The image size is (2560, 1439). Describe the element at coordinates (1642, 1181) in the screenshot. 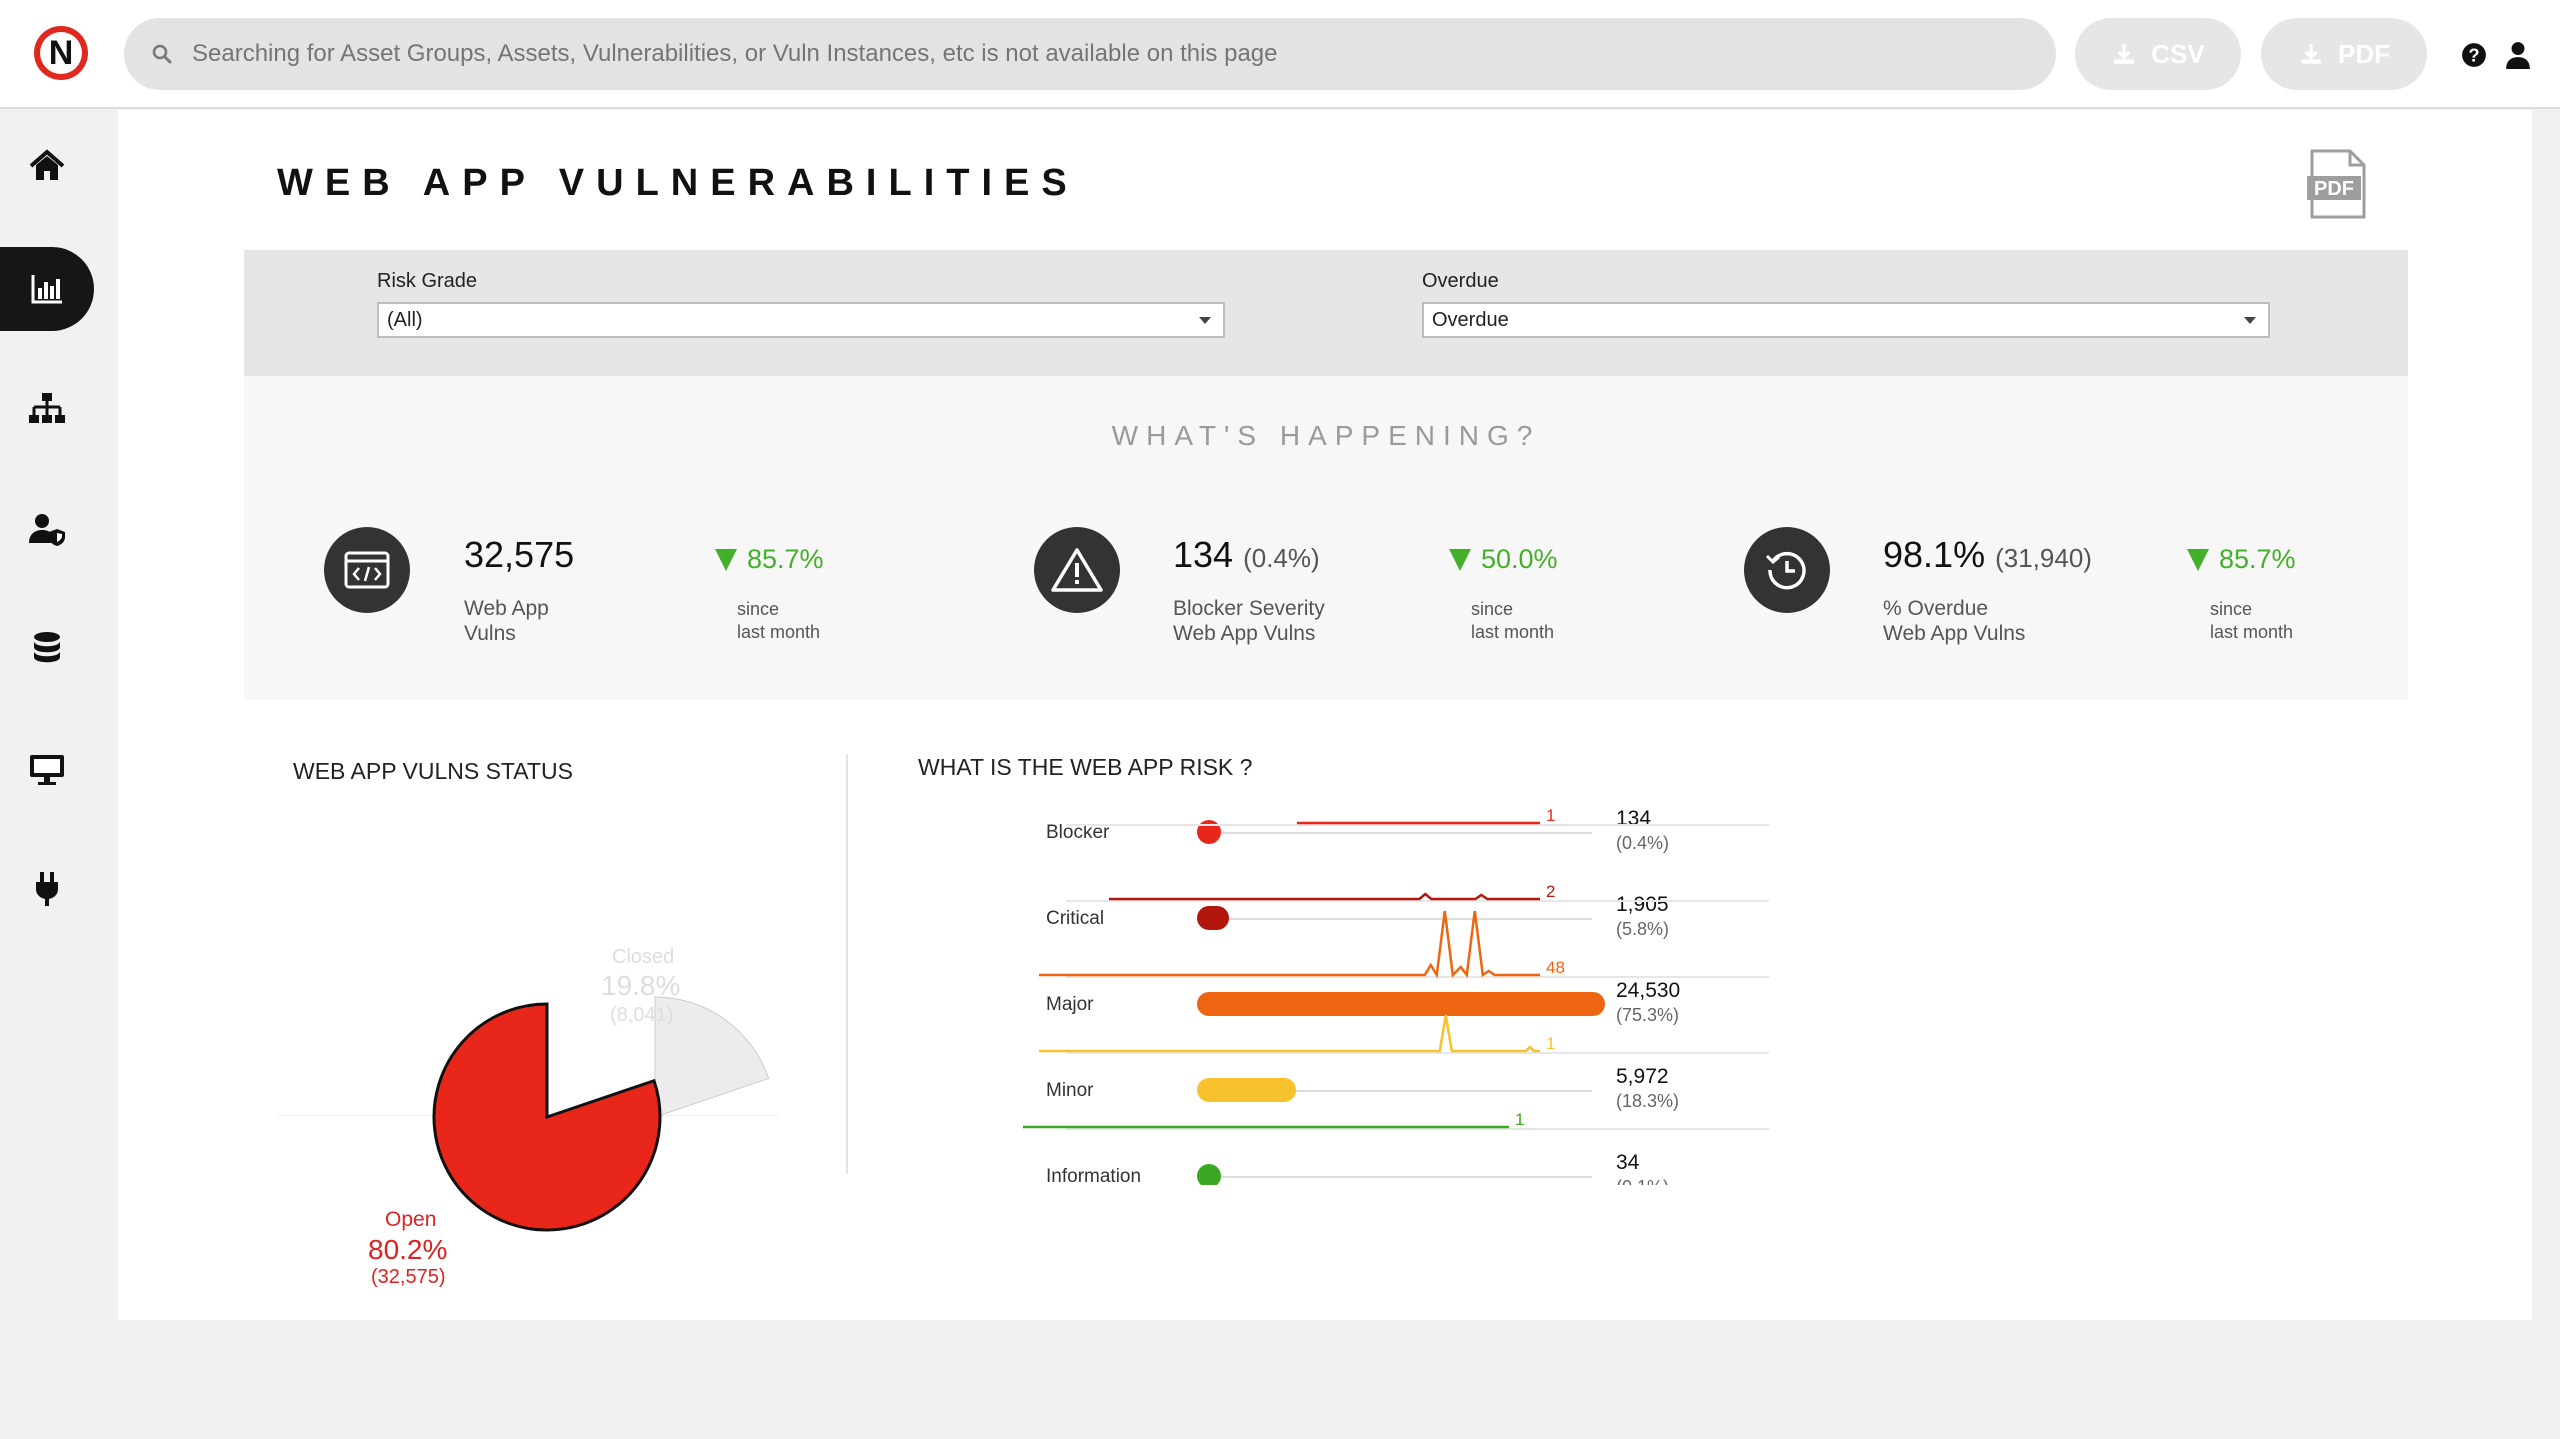

I see `risk-percent-information: (0.1%)` at that location.